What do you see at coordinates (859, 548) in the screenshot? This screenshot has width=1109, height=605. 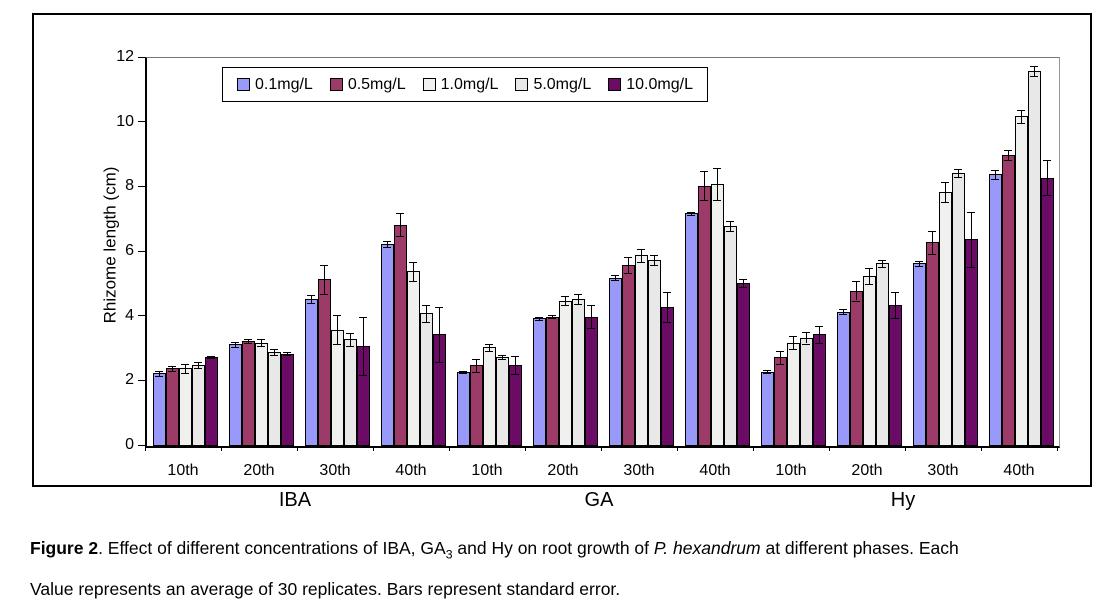 I see `caption-segment: at different phases. Each` at bounding box center [859, 548].